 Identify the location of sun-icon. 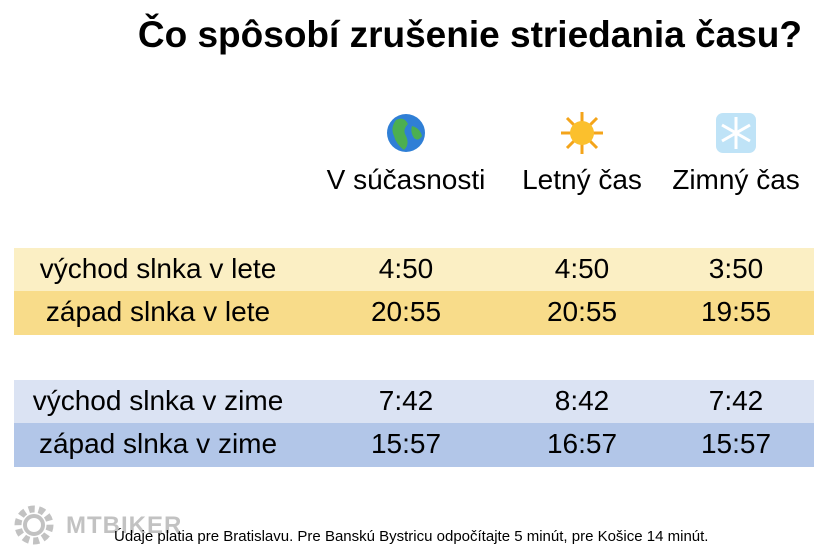
(582, 133).